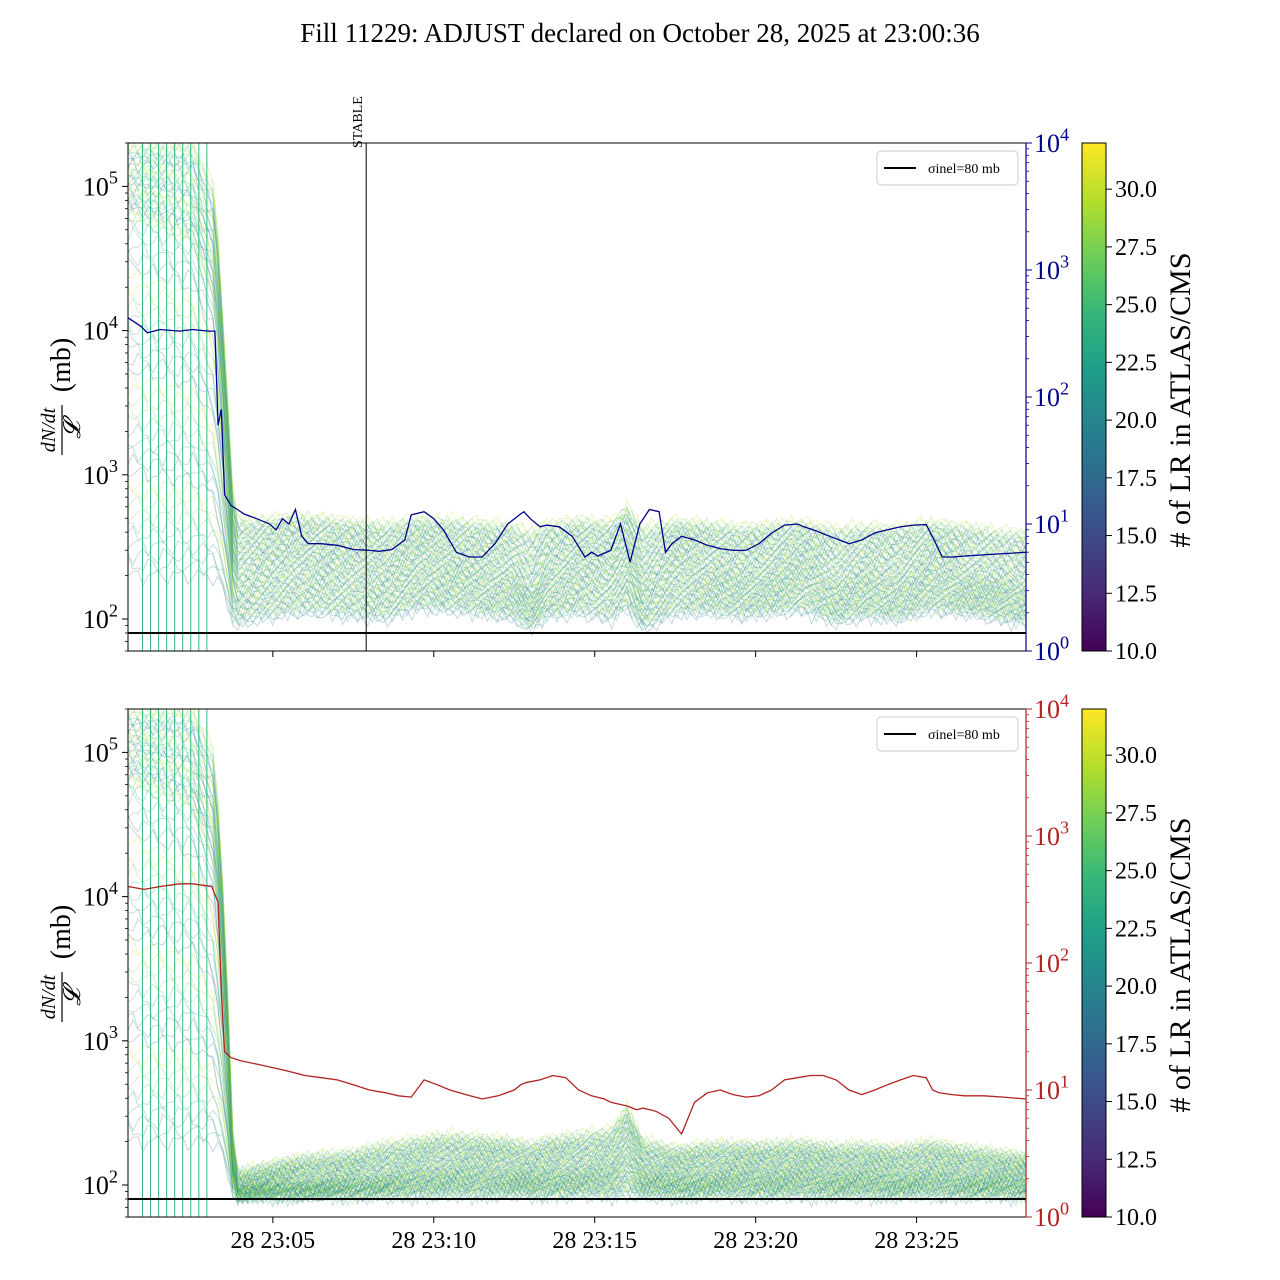 Image resolution: width=1280 pixels, height=1280 pixels. What do you see at coordinates (73, 427) in the screenshot?
I see `top-ylabel-denominator: 𝓛` at bounding box center [73, 427].